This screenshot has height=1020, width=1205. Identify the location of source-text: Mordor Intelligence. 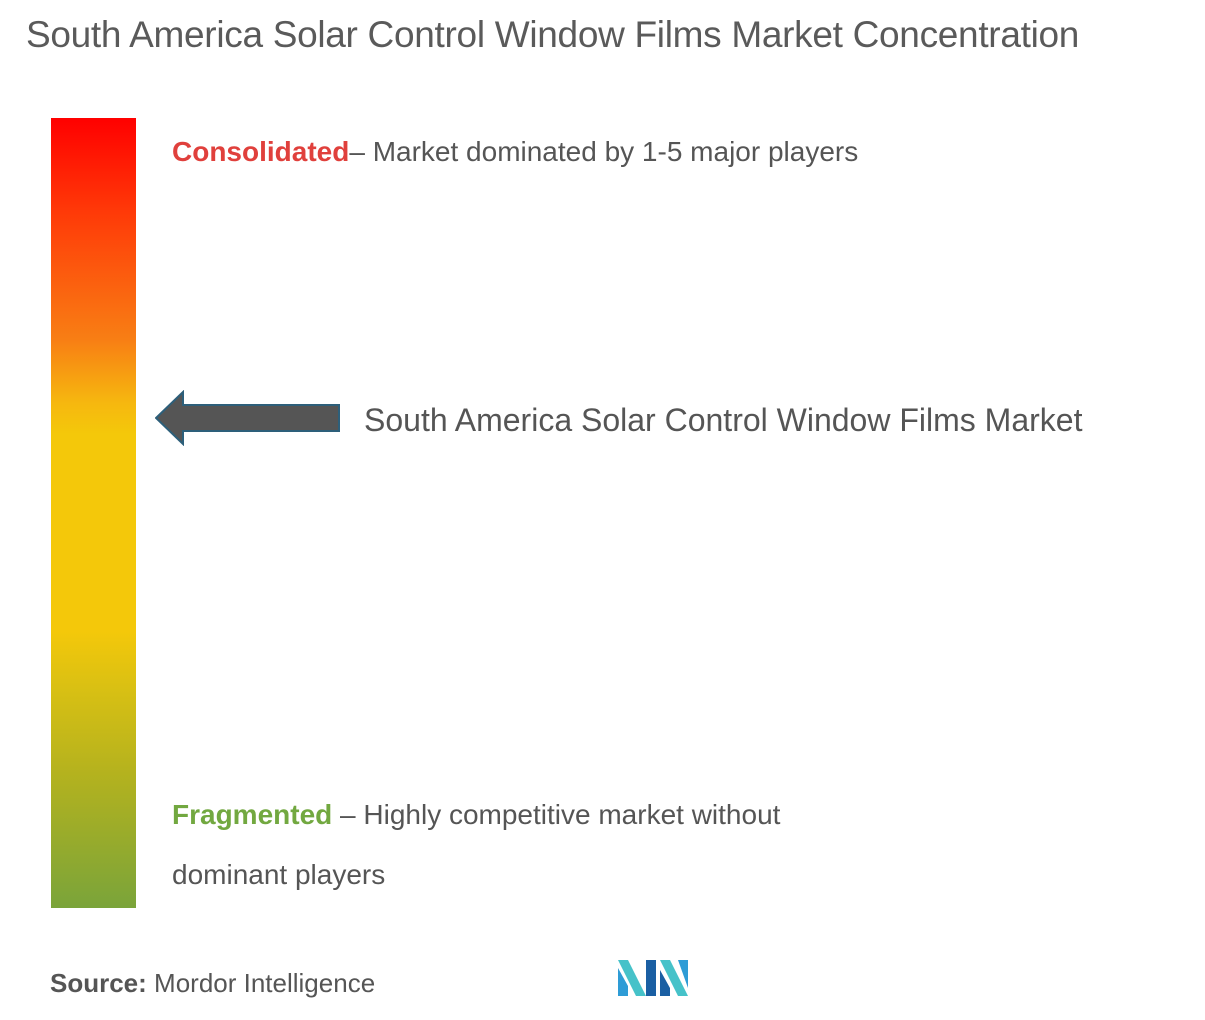
(261, 983).